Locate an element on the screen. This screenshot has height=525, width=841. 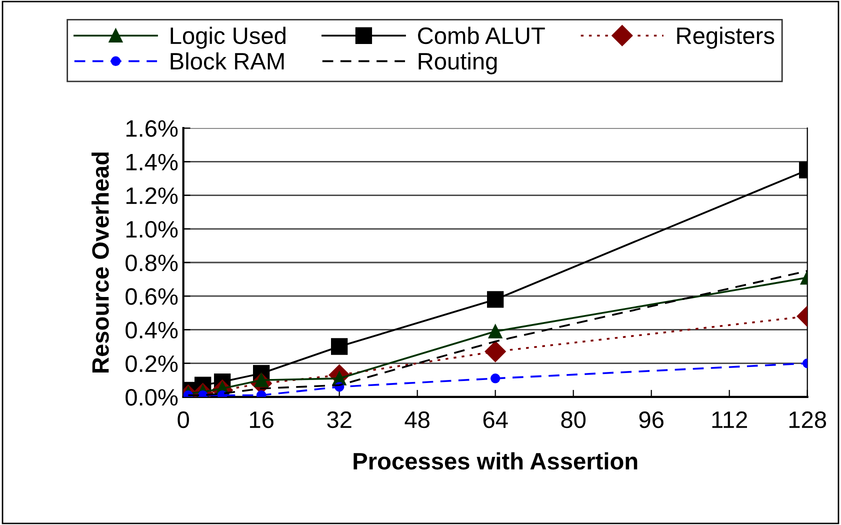
legend-label: Comb ALUT is located at coordinates (481, 35).